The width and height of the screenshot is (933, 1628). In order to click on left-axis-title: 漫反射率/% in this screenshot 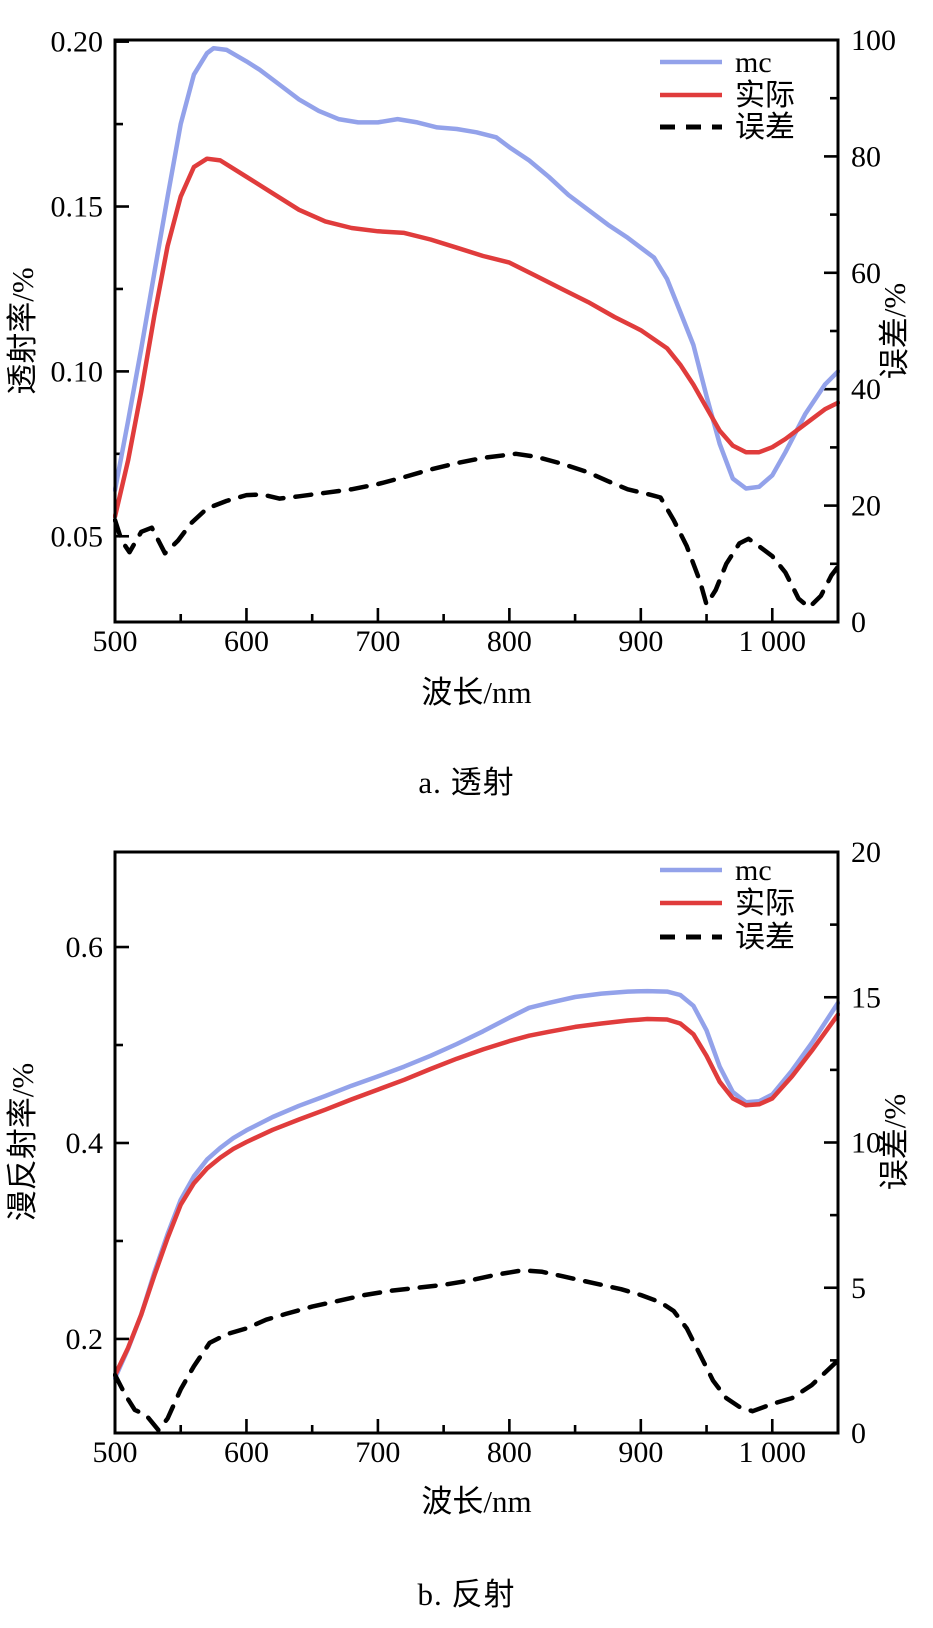, I will do `click(22, 1142)`.